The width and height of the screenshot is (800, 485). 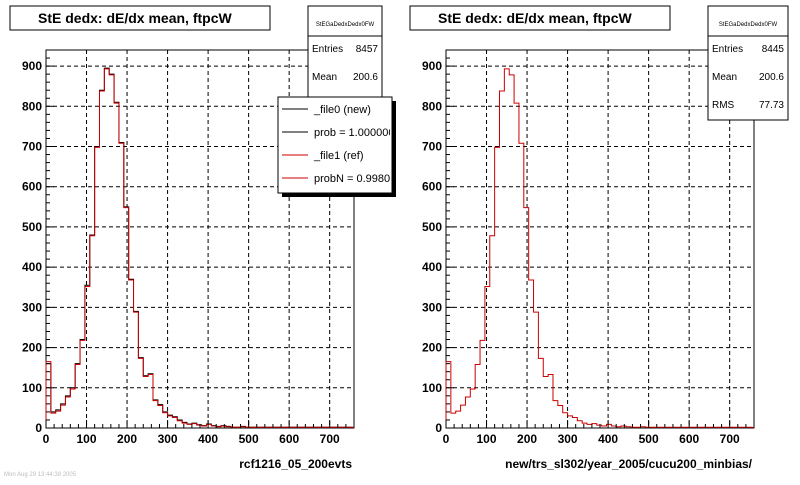 I want to click on panel2-y-tick-label: 800, so click(x=432, y=106).